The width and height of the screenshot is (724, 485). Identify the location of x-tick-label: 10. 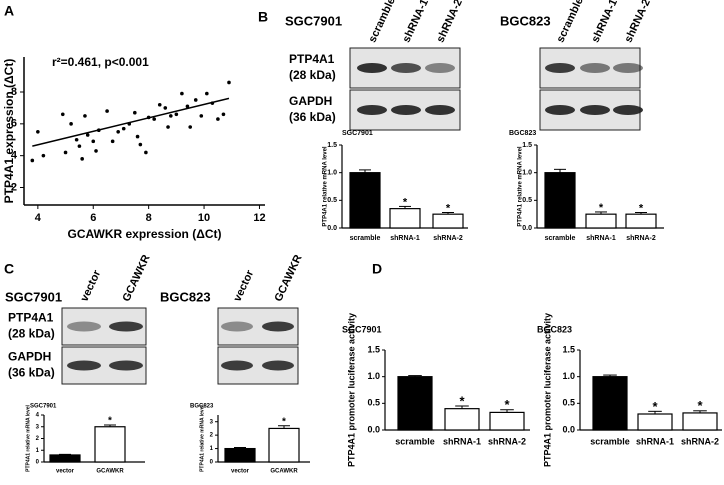
(204, 218).